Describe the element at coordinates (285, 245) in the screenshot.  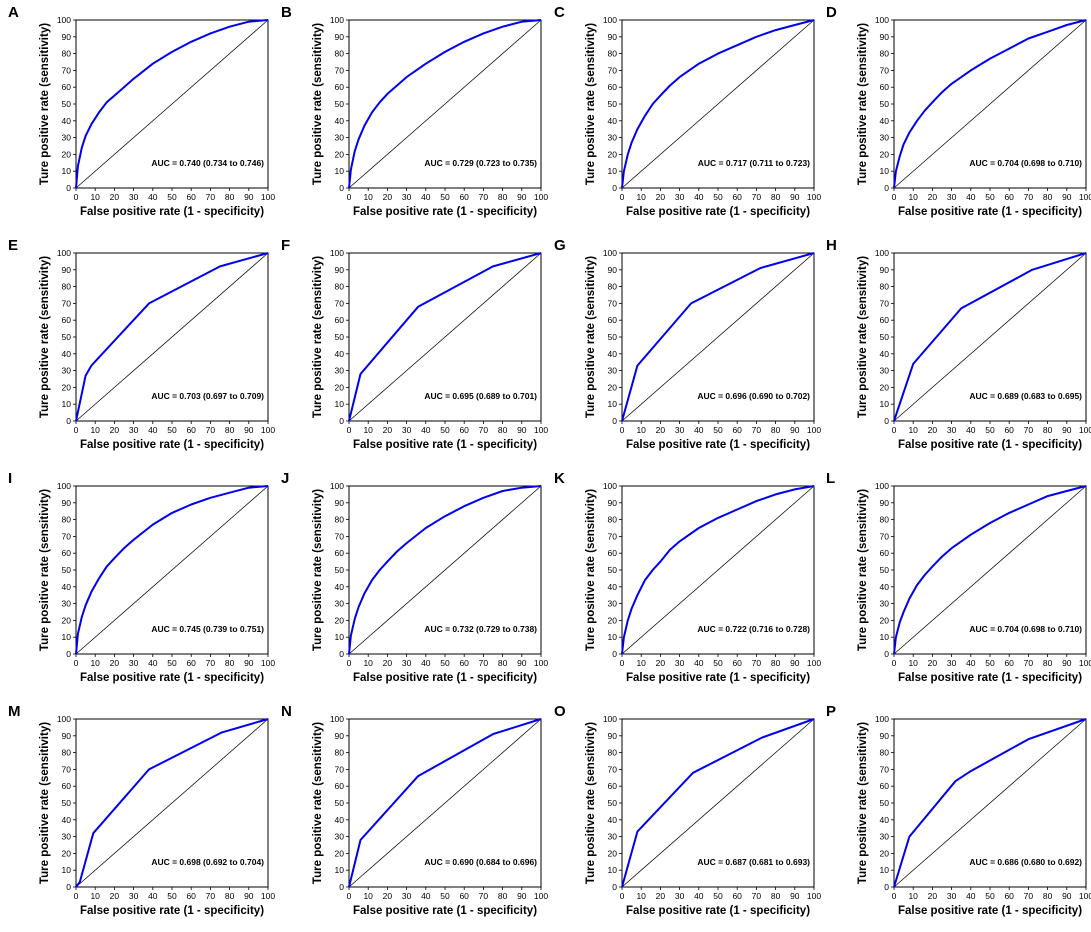
I see `panel-letter: F` at that location.